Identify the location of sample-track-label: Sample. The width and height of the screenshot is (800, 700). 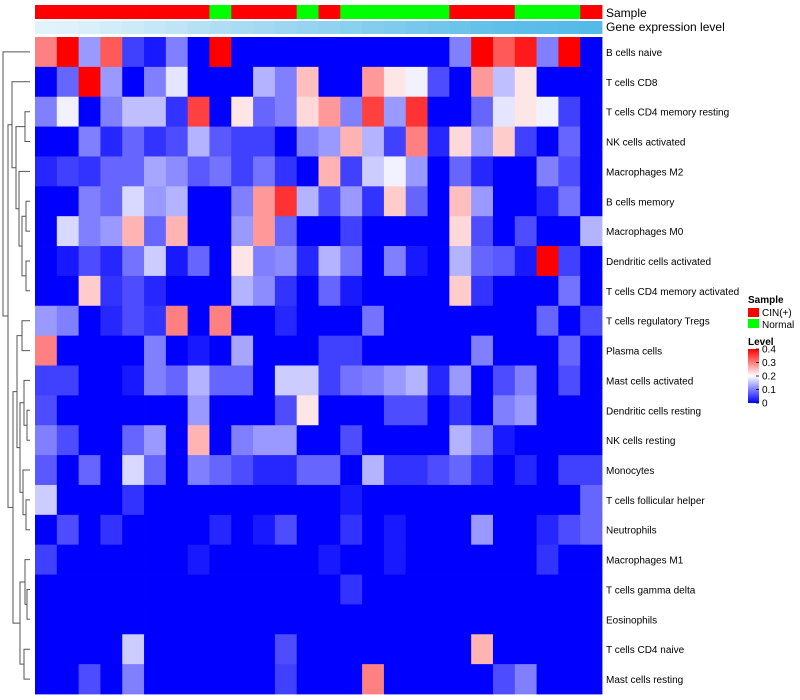
(626, 13).